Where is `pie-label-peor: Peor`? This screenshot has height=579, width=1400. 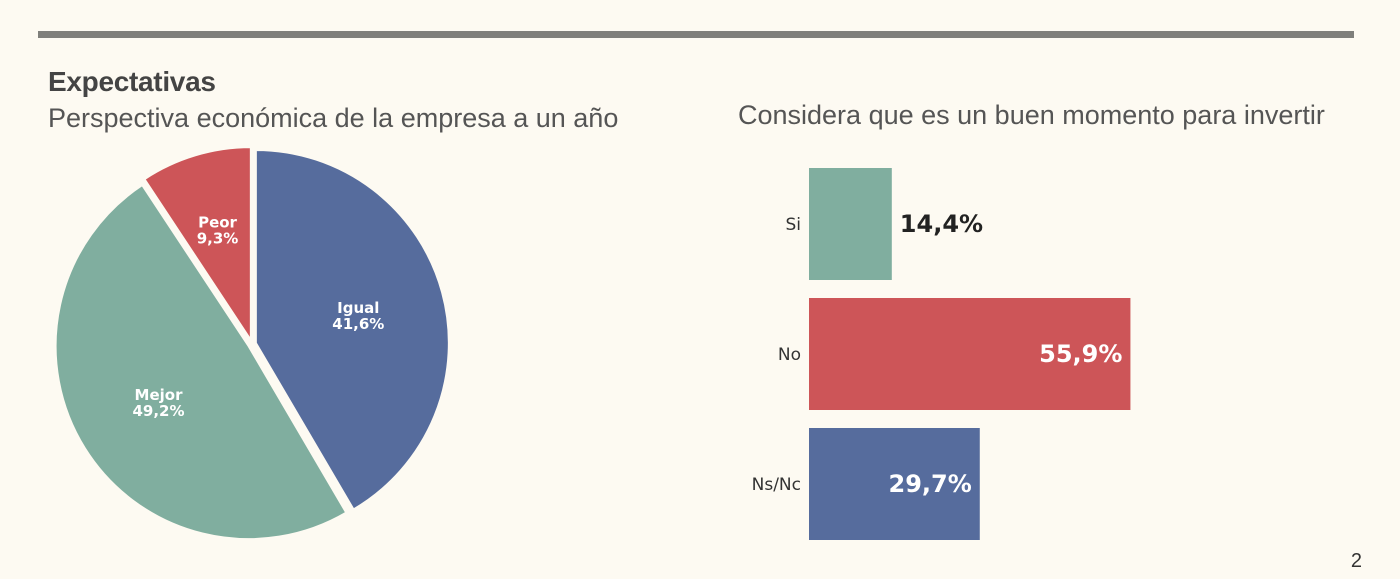
pie-label-peor: Peor is located at coordinates (217, 222).